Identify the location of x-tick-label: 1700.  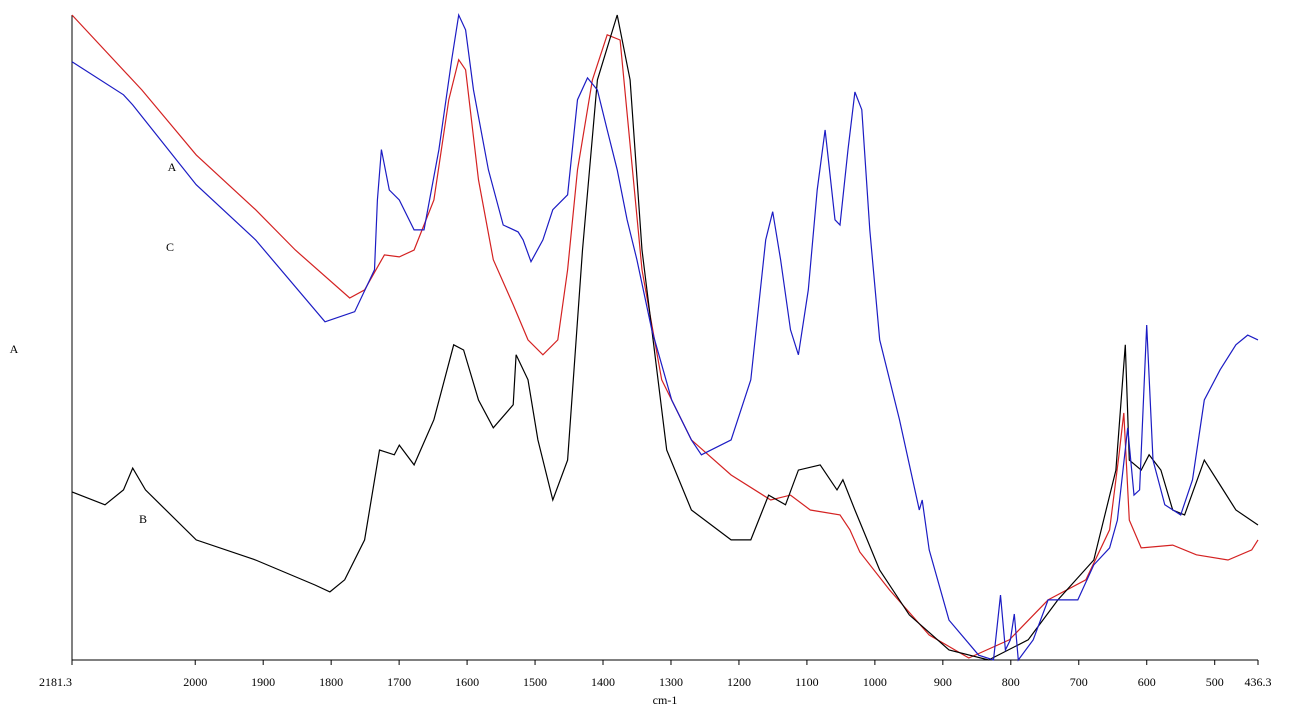
(399, 682).